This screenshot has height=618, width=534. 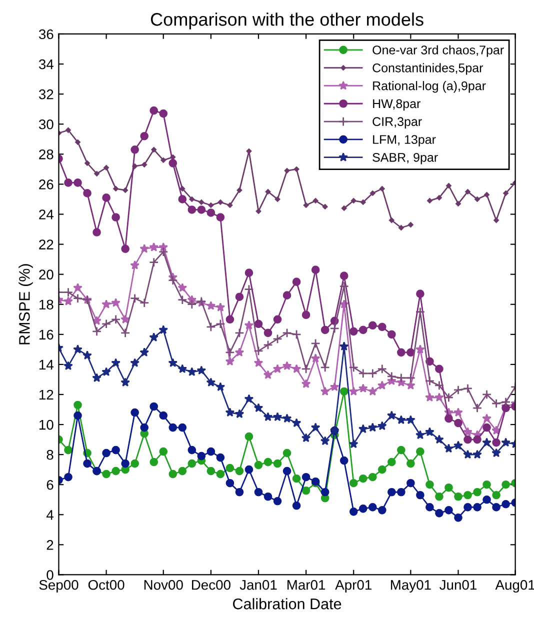 What do you see at coordinates (50, 575) in the screenshot?
I see `y-tick-label: 0` at bounding box center [50, 575].